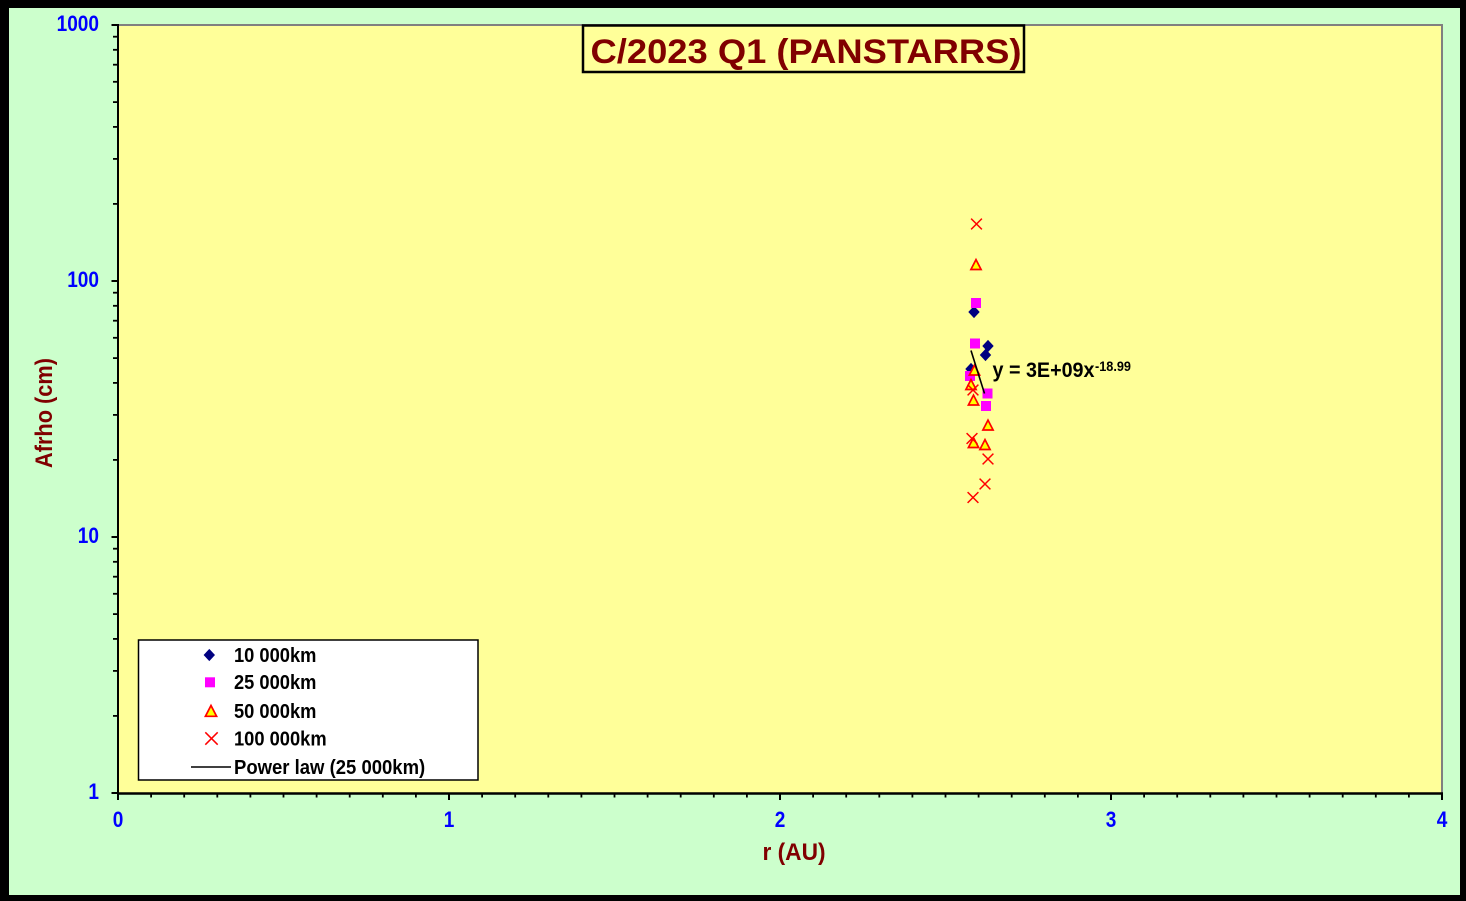 The image size is (1466, 901). Describe the element at coordinates (280, 739) in the screenshot. I see `svg-text: 100 000km` at that location.